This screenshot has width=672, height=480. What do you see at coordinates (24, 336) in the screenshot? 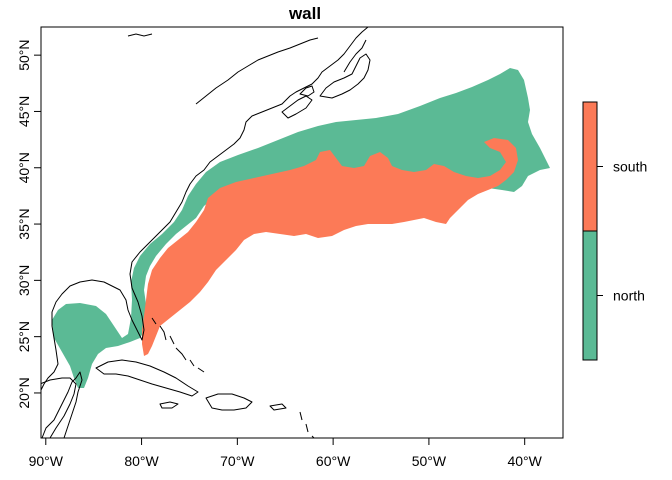
I see `latitude-tick-label: 25°N` at bounding box center [24, 336].